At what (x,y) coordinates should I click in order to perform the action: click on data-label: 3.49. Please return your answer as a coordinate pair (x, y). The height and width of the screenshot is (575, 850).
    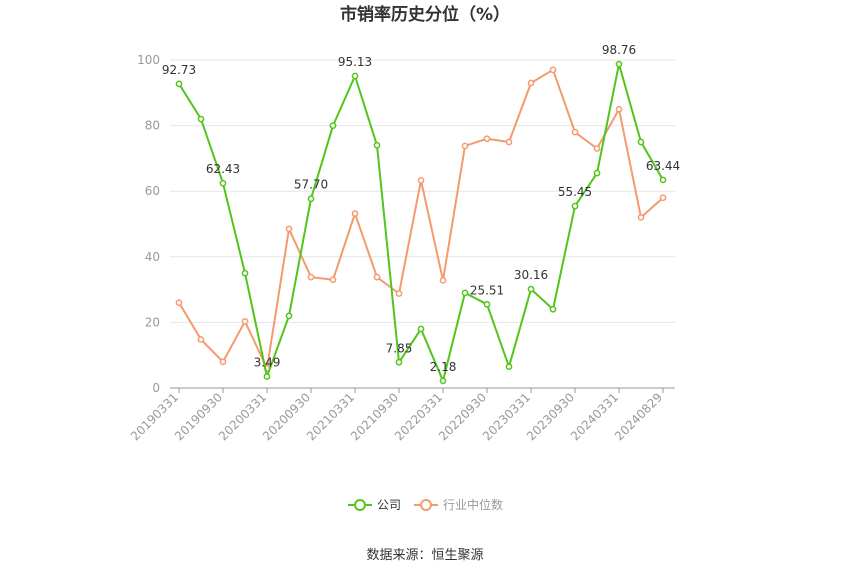
    Looking at the image, I should click on (267, 363).